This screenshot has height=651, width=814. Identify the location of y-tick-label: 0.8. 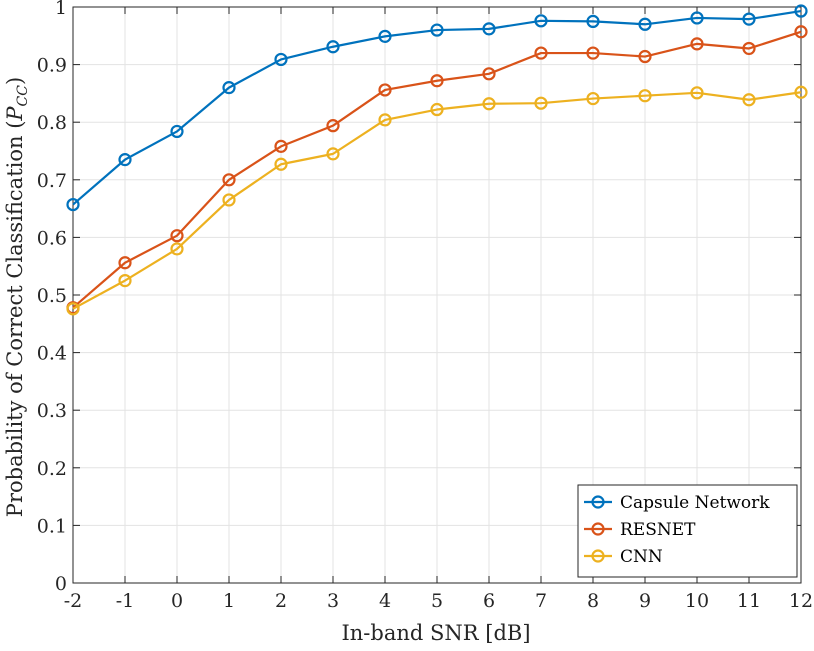
(52, 123).